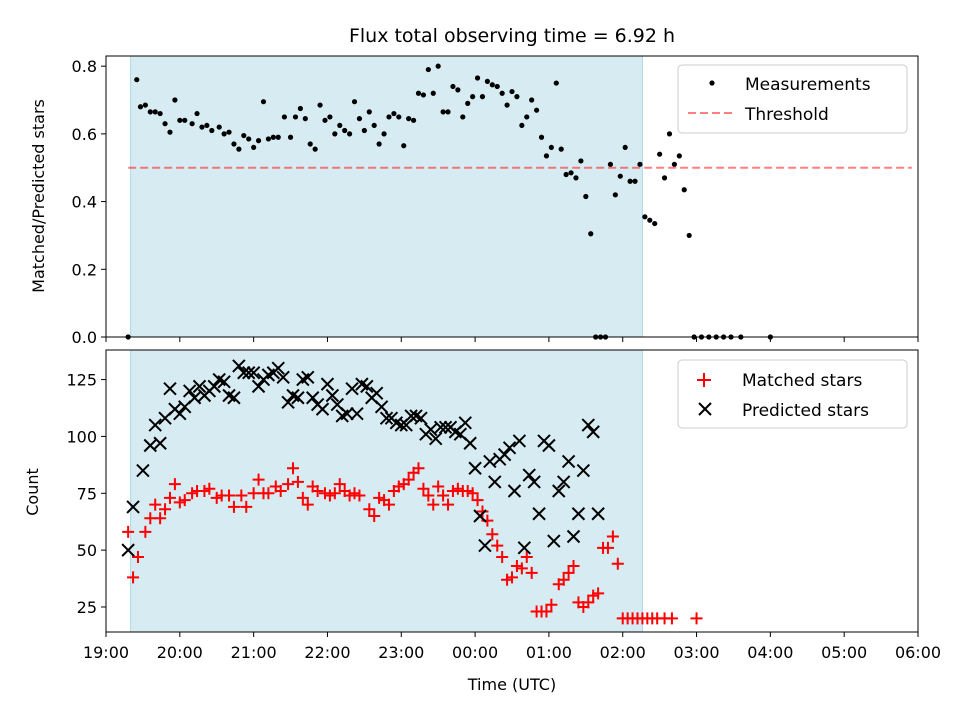 The width and height of the screenshot is (960, 720). I want to click on x-tick-label: 19:00, so click(106, 652).